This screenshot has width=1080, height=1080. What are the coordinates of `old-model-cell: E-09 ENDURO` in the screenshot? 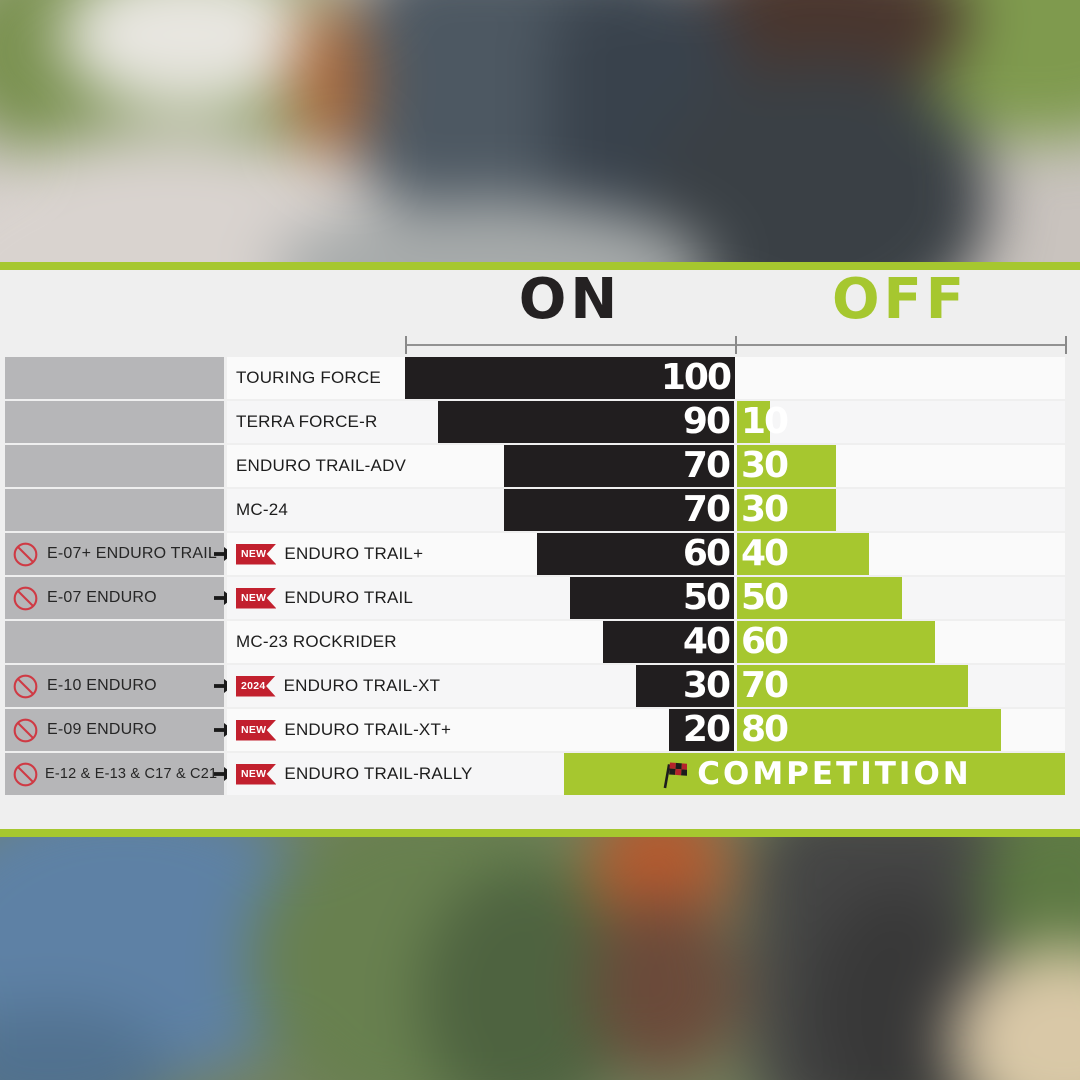 It's located at (119, 730).